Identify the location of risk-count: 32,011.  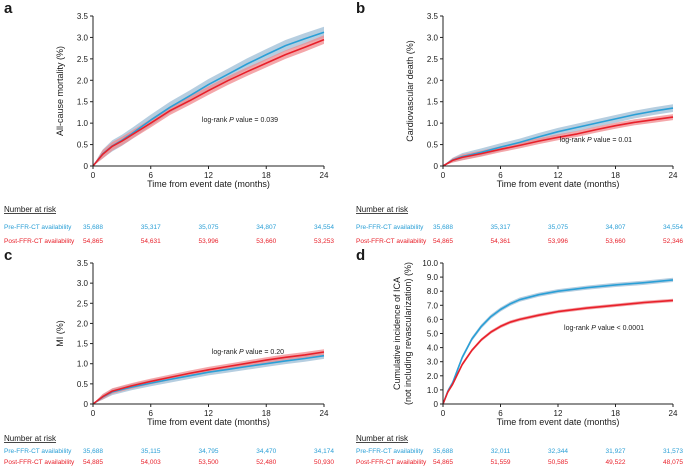
(501, 451).